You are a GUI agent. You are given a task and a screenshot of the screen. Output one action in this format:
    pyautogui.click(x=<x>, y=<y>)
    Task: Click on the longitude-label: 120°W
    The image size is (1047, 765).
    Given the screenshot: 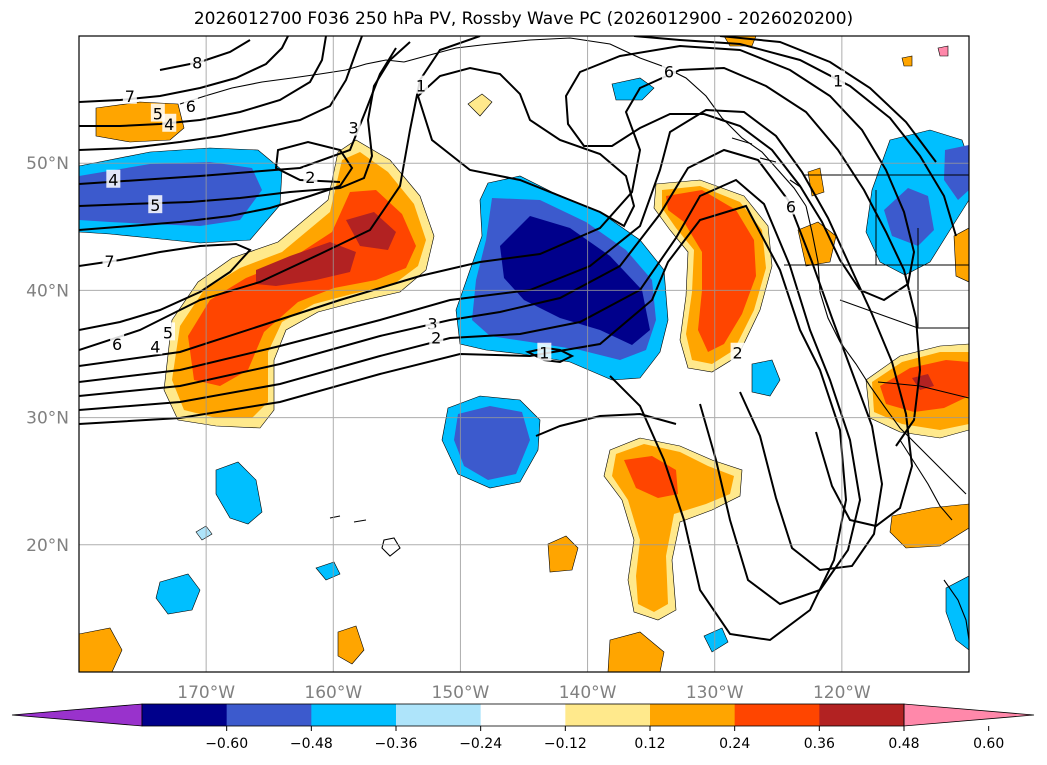 What is the action you would take?
    pyautogui.click(x=842, y=693)
    